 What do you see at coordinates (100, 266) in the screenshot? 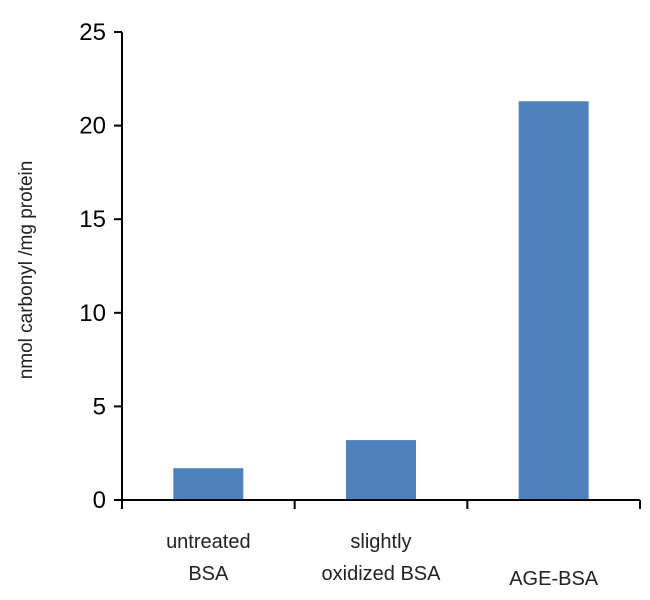
I see `y-axis-ticks: 0 5 10 15 20 25` at bounding box center [100, 266].